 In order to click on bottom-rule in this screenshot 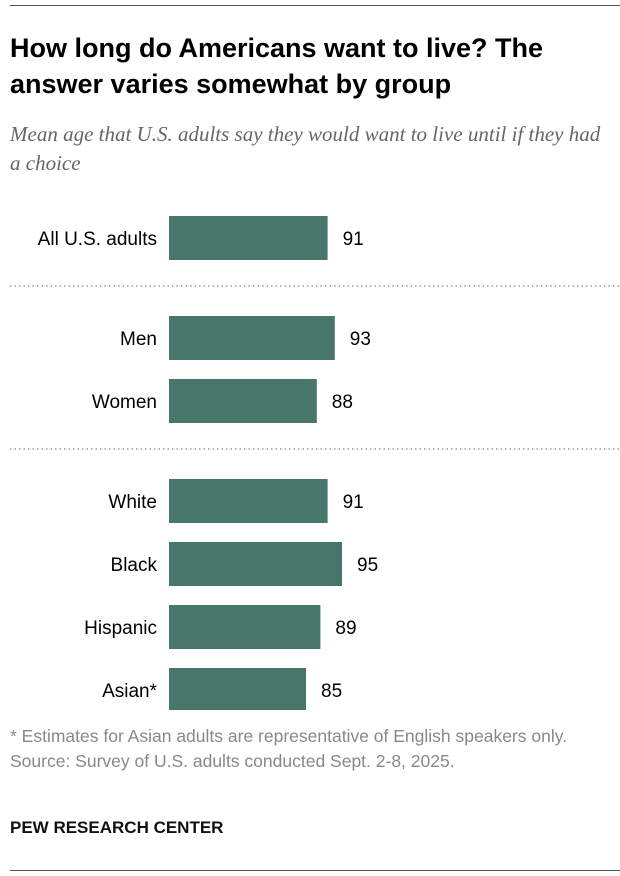, I will do `click(315, 870)`.